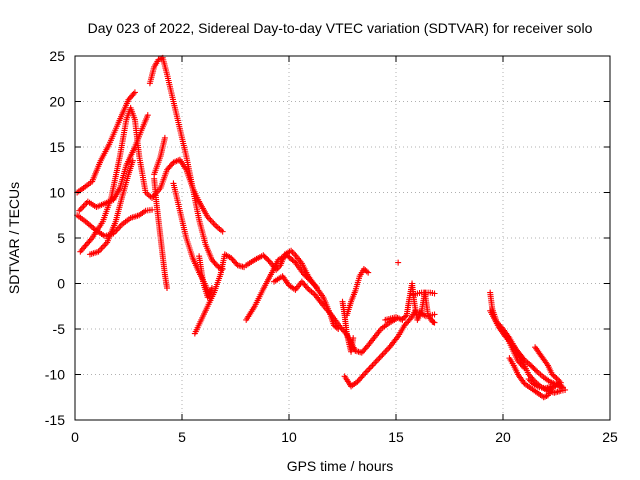  Describe the element at coordinates (398, 262) in the screenshot. I see `data-point-arc-s` at that location.